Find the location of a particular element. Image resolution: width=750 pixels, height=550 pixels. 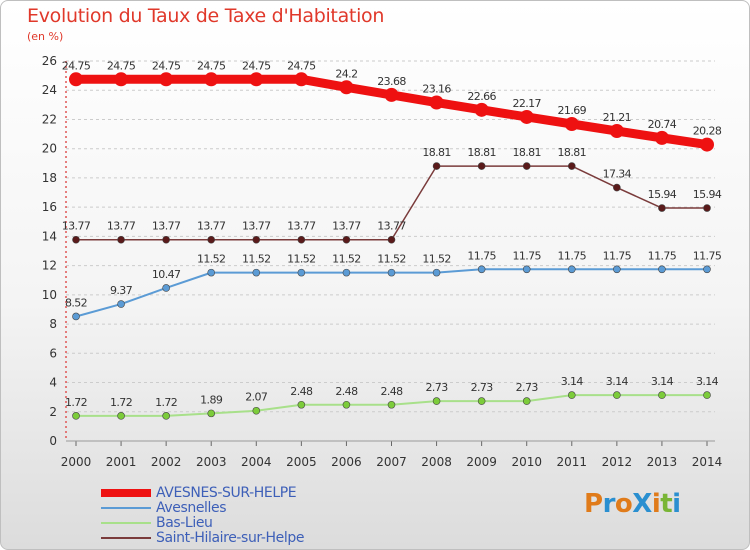

y-tick-label: 8 is located at coordinates (53, 324).